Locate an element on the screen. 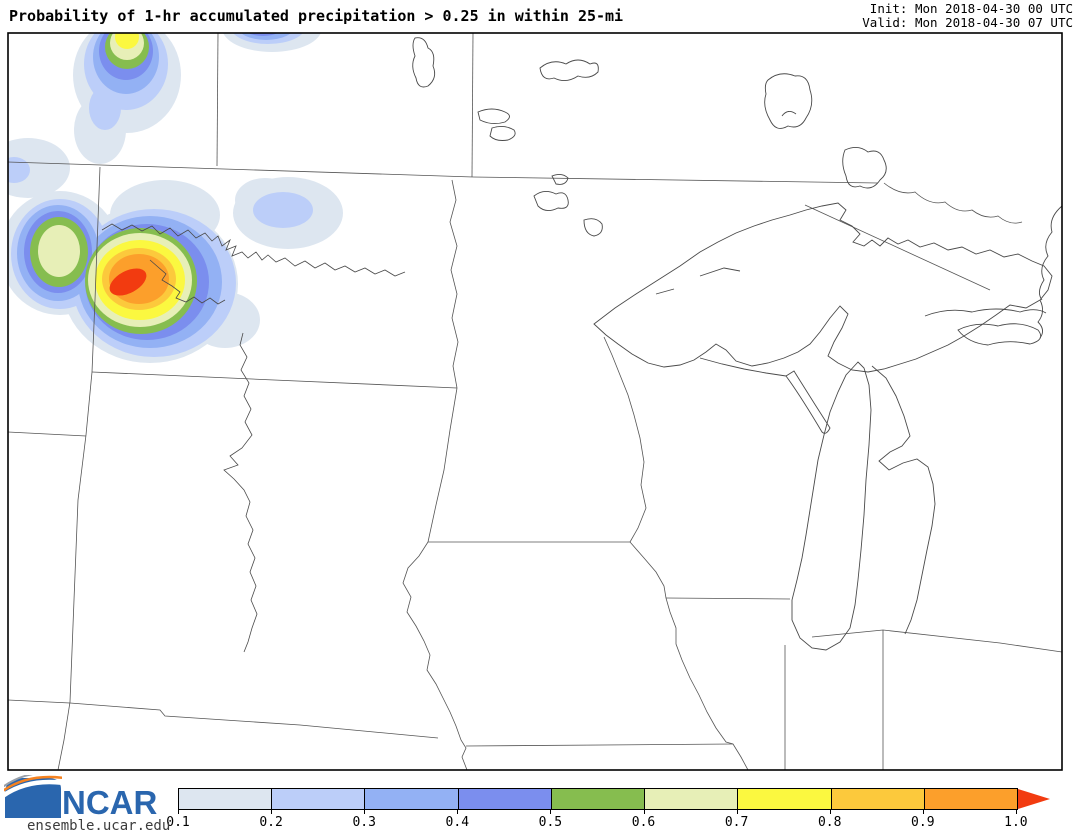  colorbar-segments is located at coordinates (598, 799).